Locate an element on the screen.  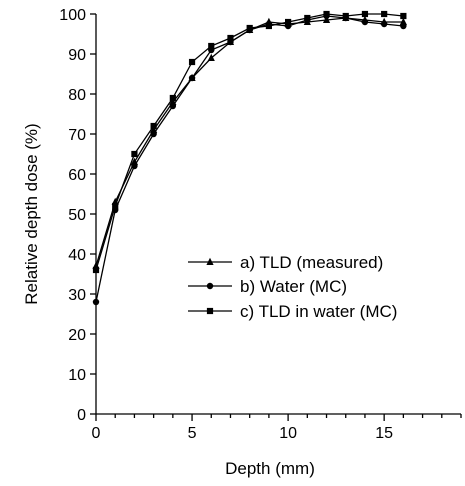
legend-label: a) TLD (measured) is located at coordinates (311, 262).